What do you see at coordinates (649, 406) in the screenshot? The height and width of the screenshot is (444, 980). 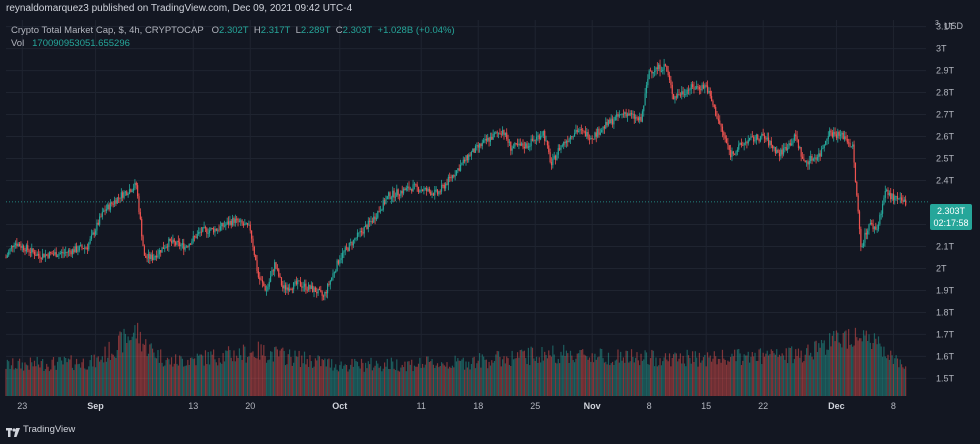 I see `time-axis-label: 8` at bounding box center [649, 406].